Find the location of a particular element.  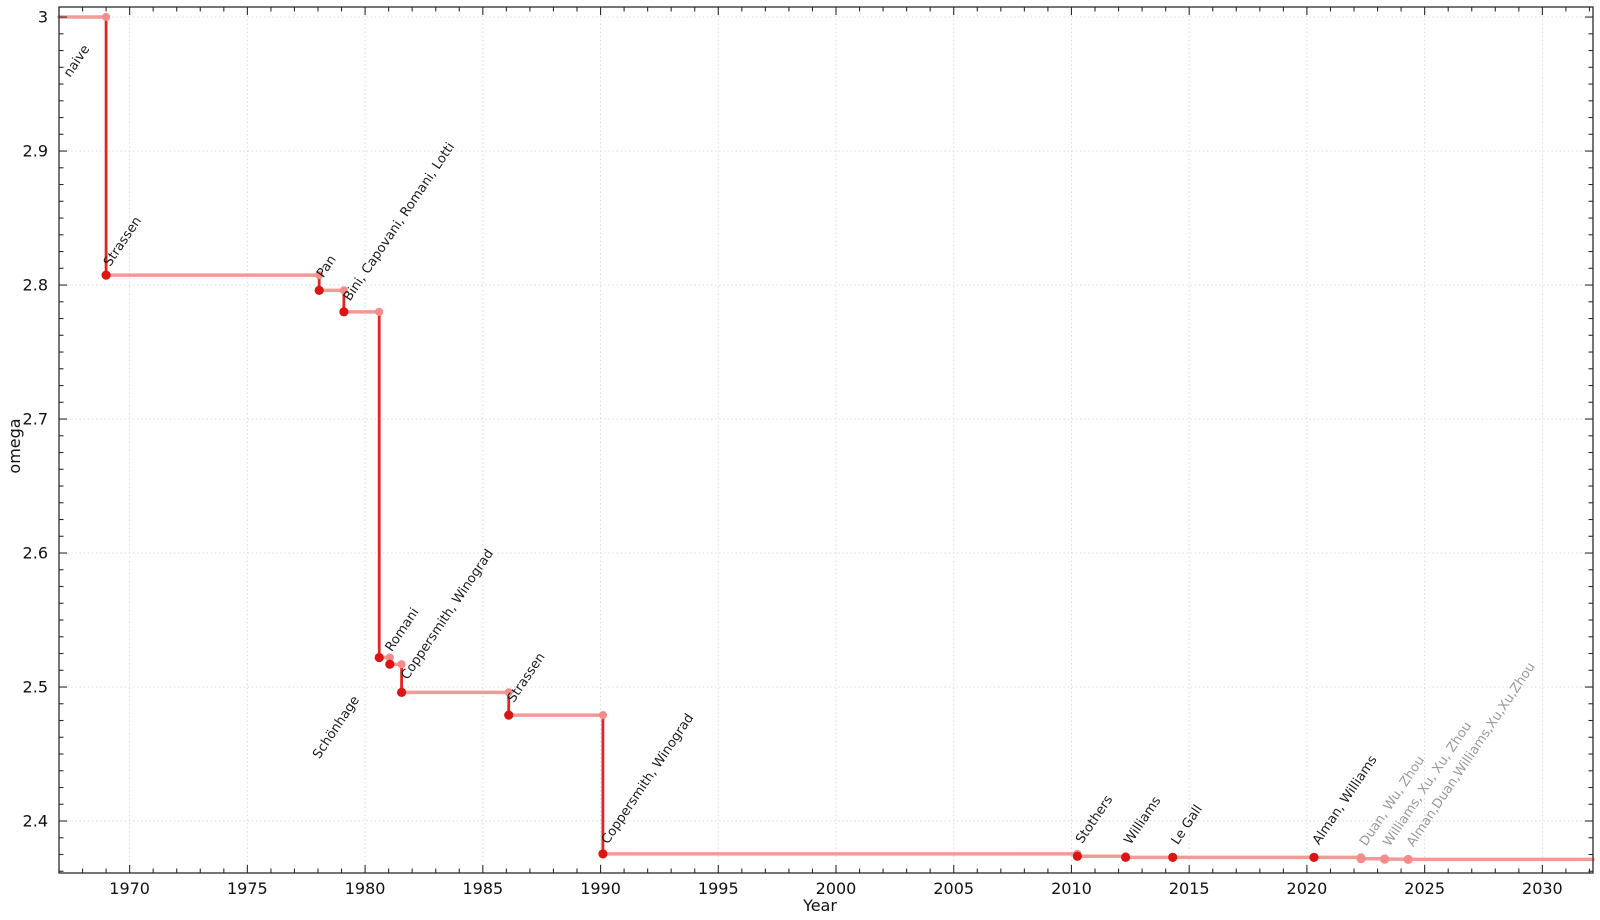

x-tick-label: 2005 is located at coordinates (953, 888).